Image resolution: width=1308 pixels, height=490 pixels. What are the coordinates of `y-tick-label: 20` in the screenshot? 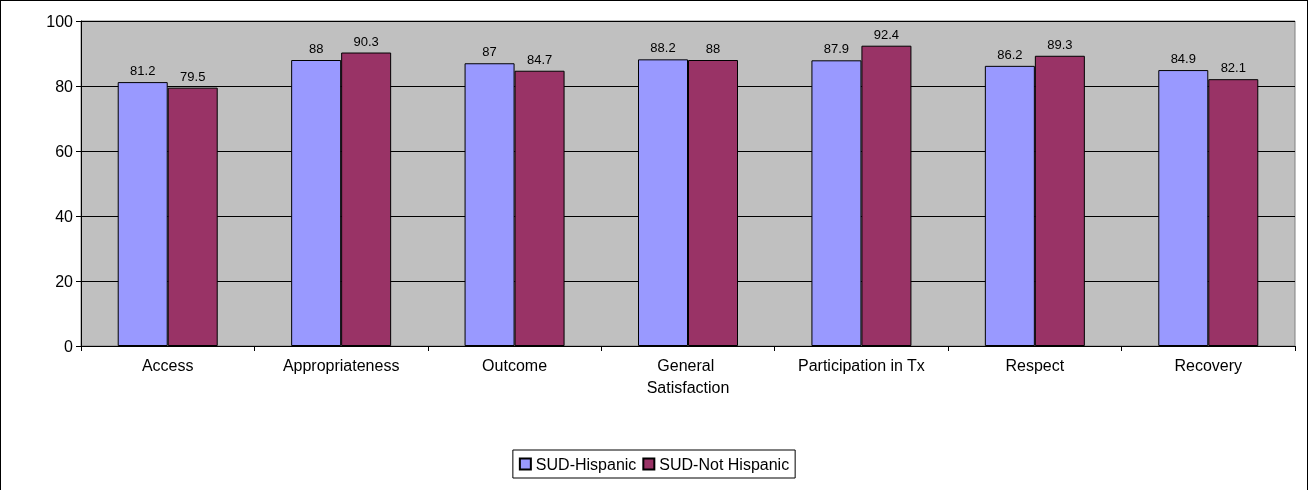 It's located at (64, 281).